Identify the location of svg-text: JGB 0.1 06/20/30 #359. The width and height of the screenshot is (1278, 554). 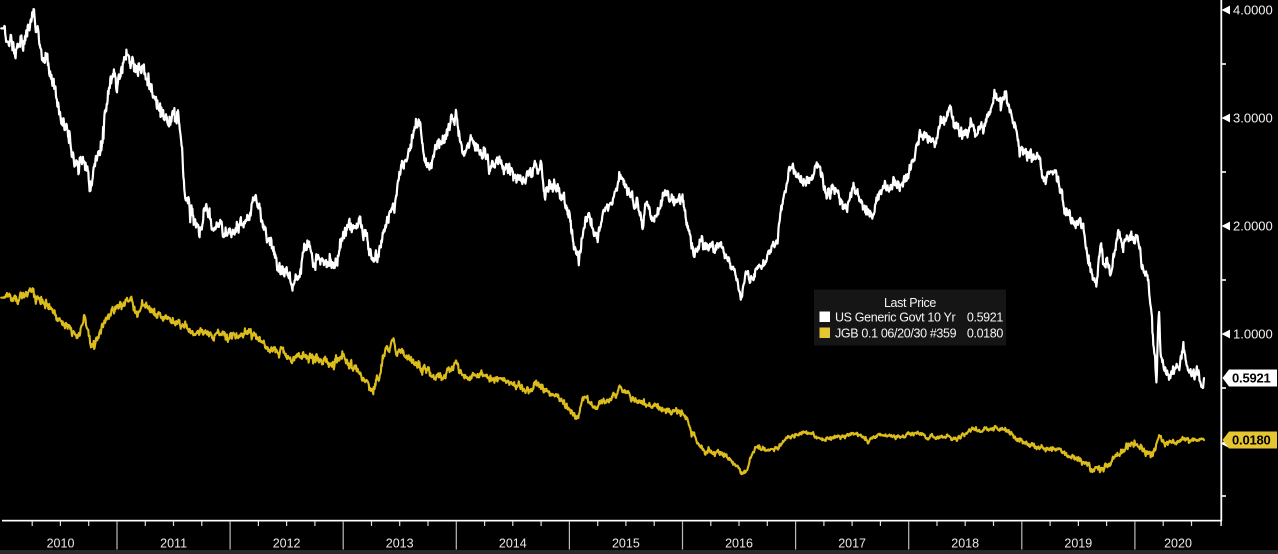
(896, 334).